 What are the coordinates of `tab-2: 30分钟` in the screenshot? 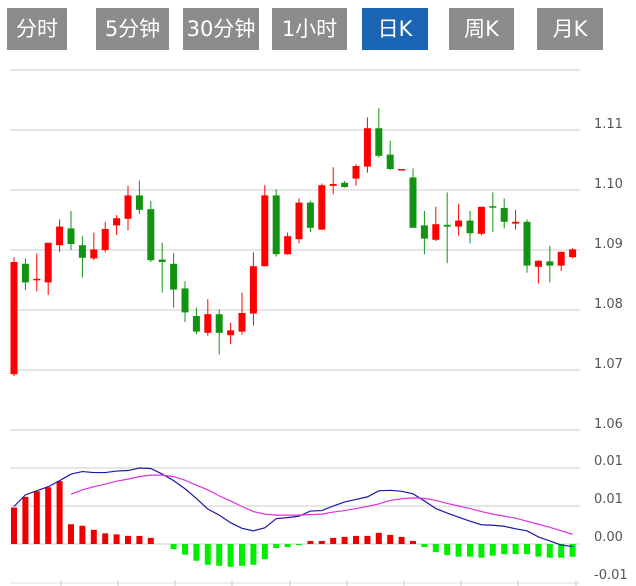 It's located at (221, 29).